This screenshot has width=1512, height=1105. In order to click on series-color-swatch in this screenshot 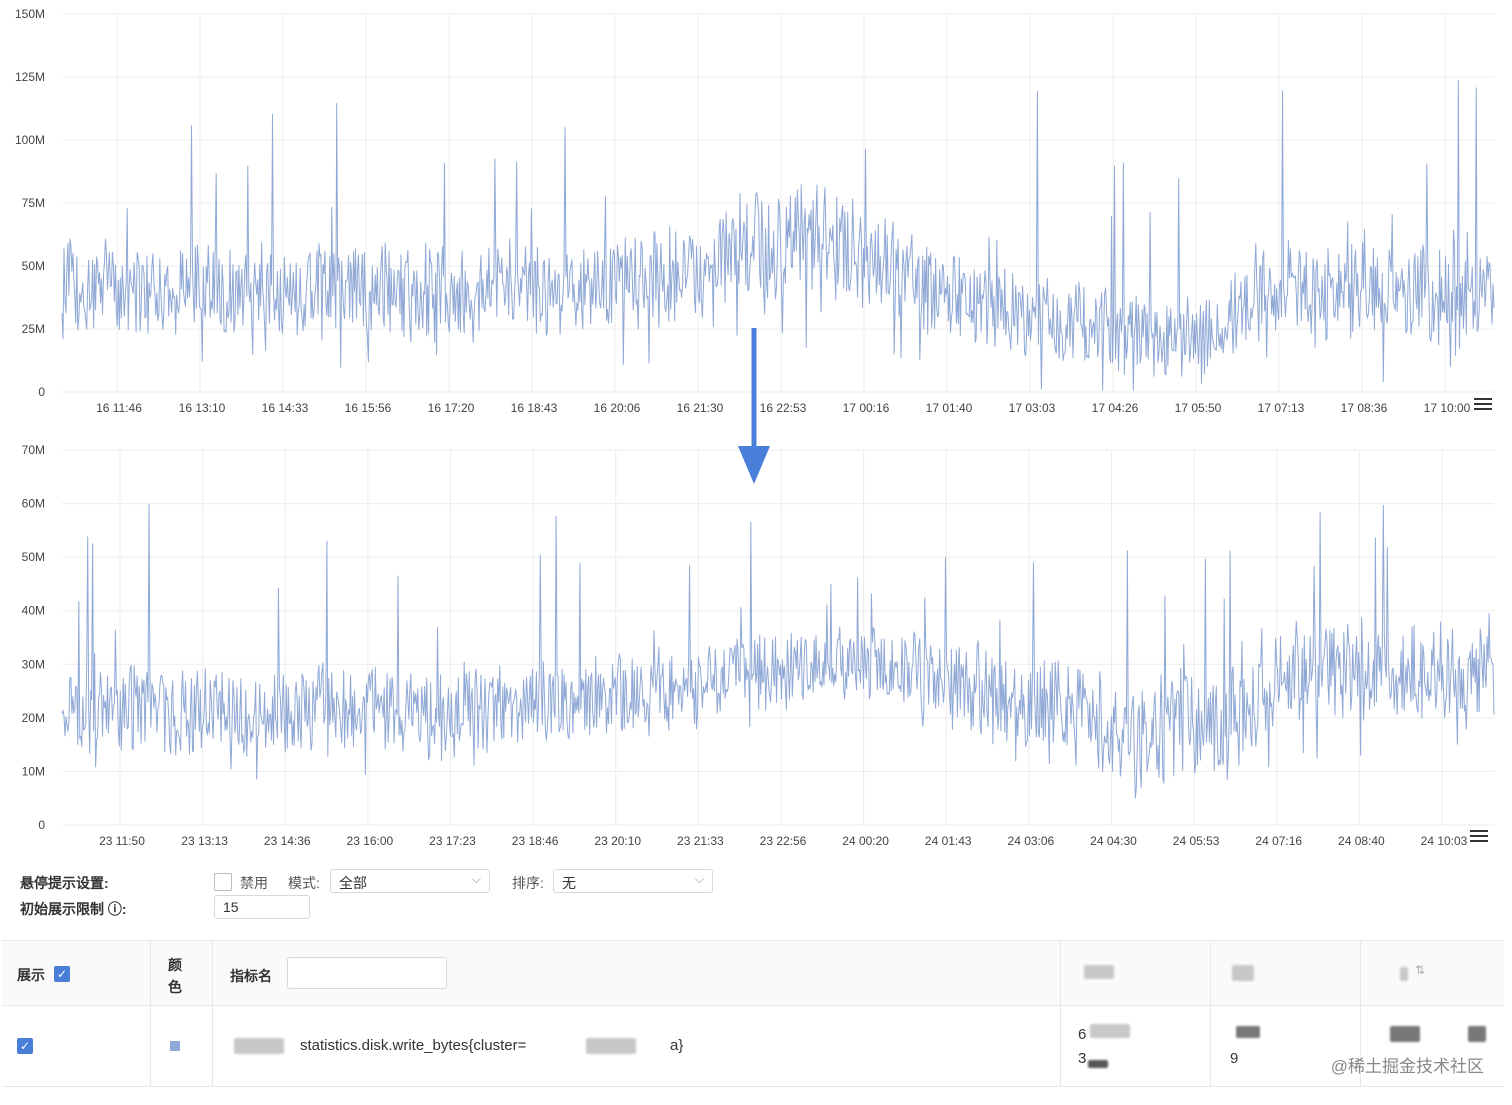, I will do `click(175, 1046)`.